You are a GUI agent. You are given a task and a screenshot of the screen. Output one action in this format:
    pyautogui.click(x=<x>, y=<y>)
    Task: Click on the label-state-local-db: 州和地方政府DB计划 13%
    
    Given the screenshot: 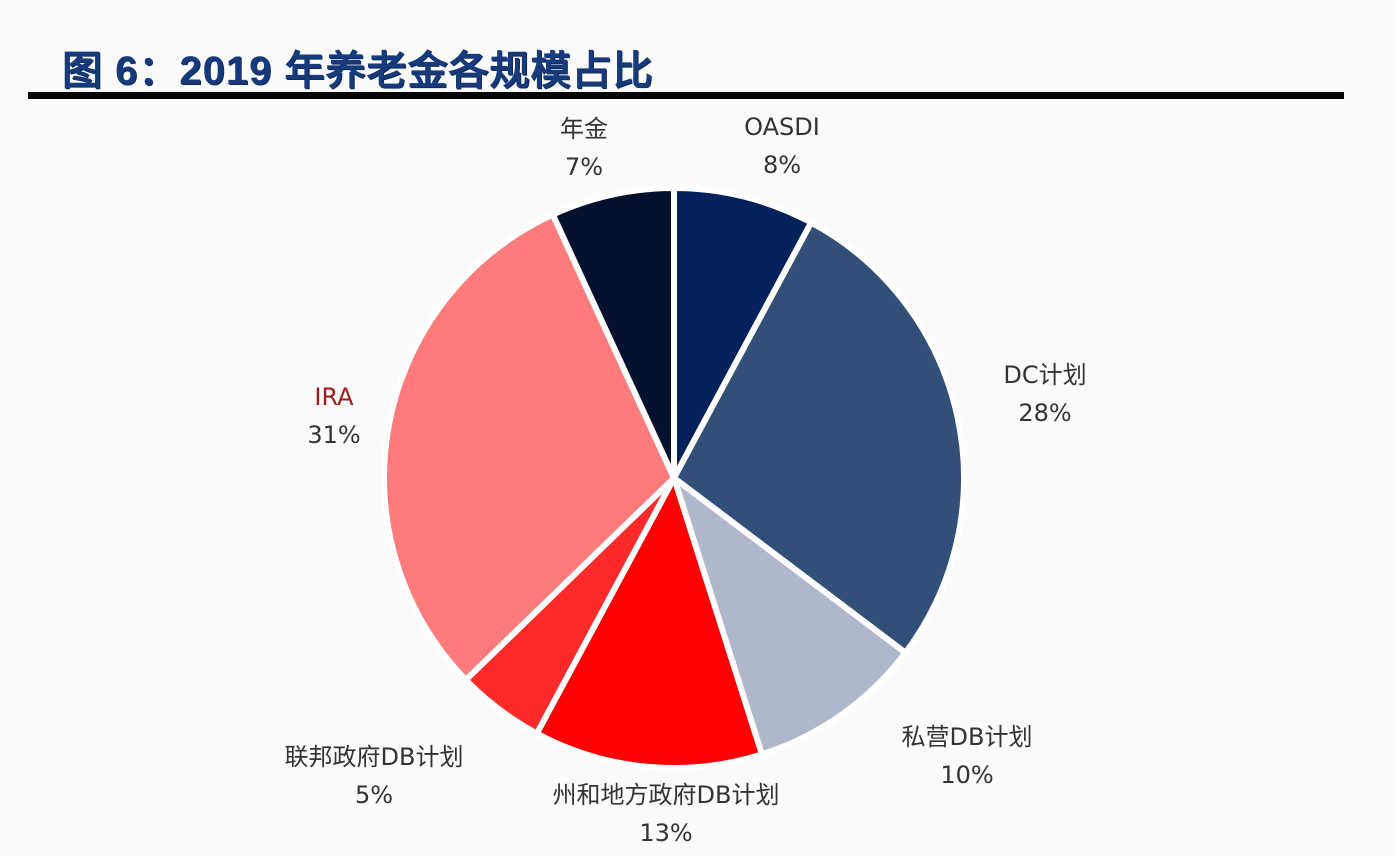 What is the action you would take?
    pyautogui.click(x=666, y=814)
    